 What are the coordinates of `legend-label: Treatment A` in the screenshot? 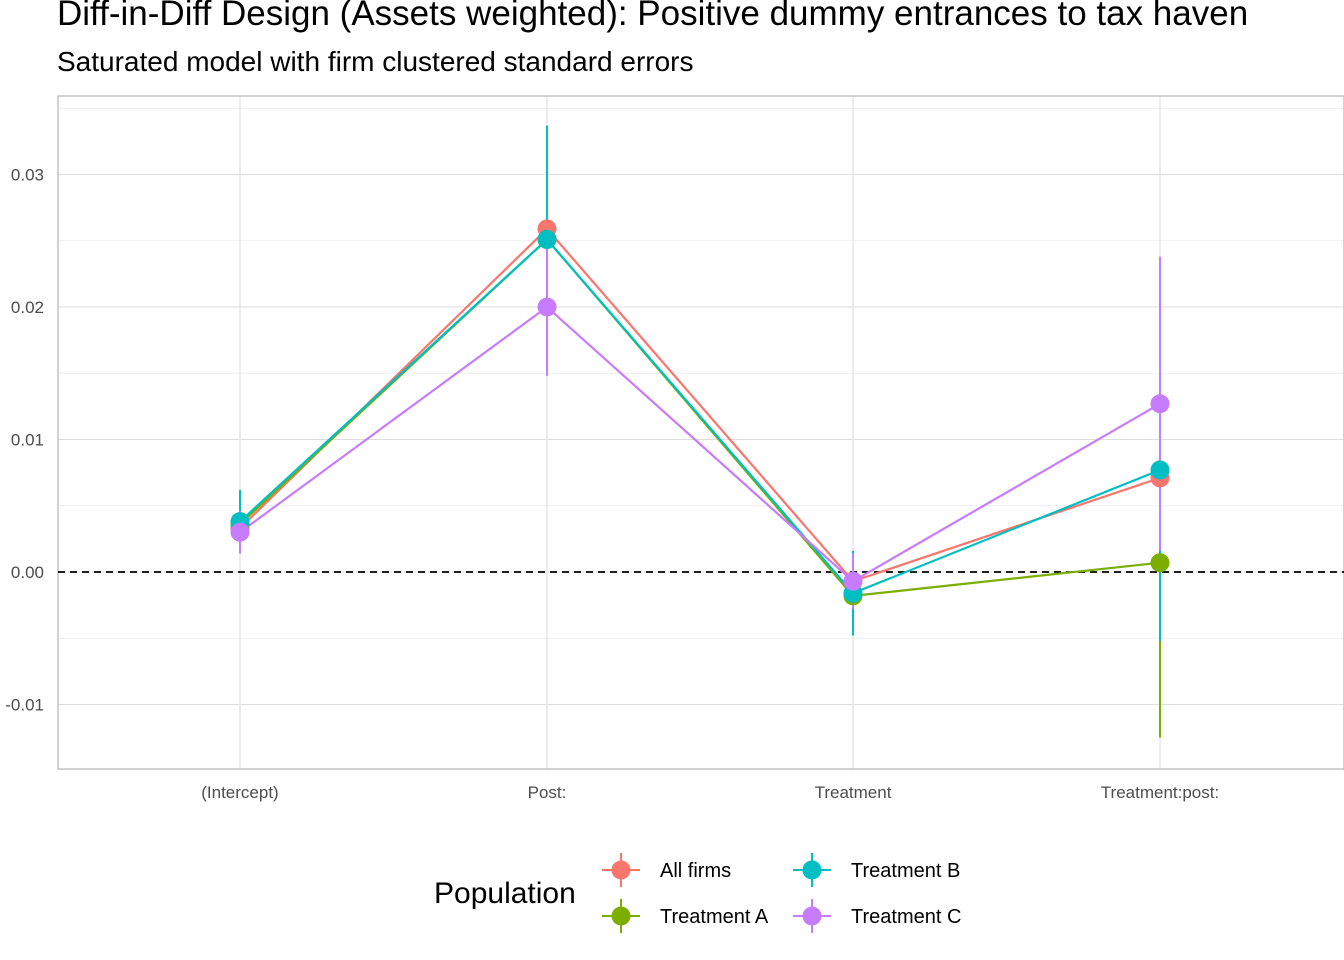 It's located at (714, 917).